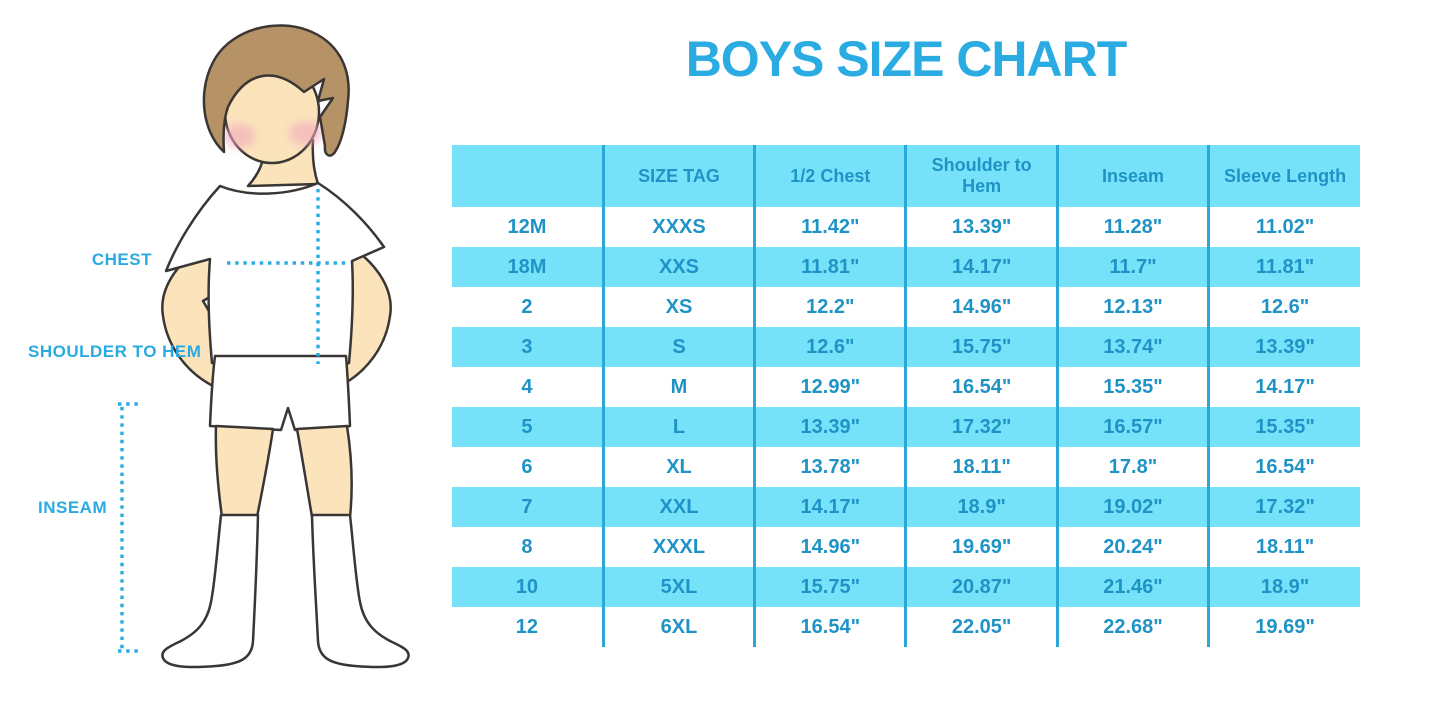 This screenshot has width=1445, height=723. I want to click on table-cell: 14.96", so click(981, 307).